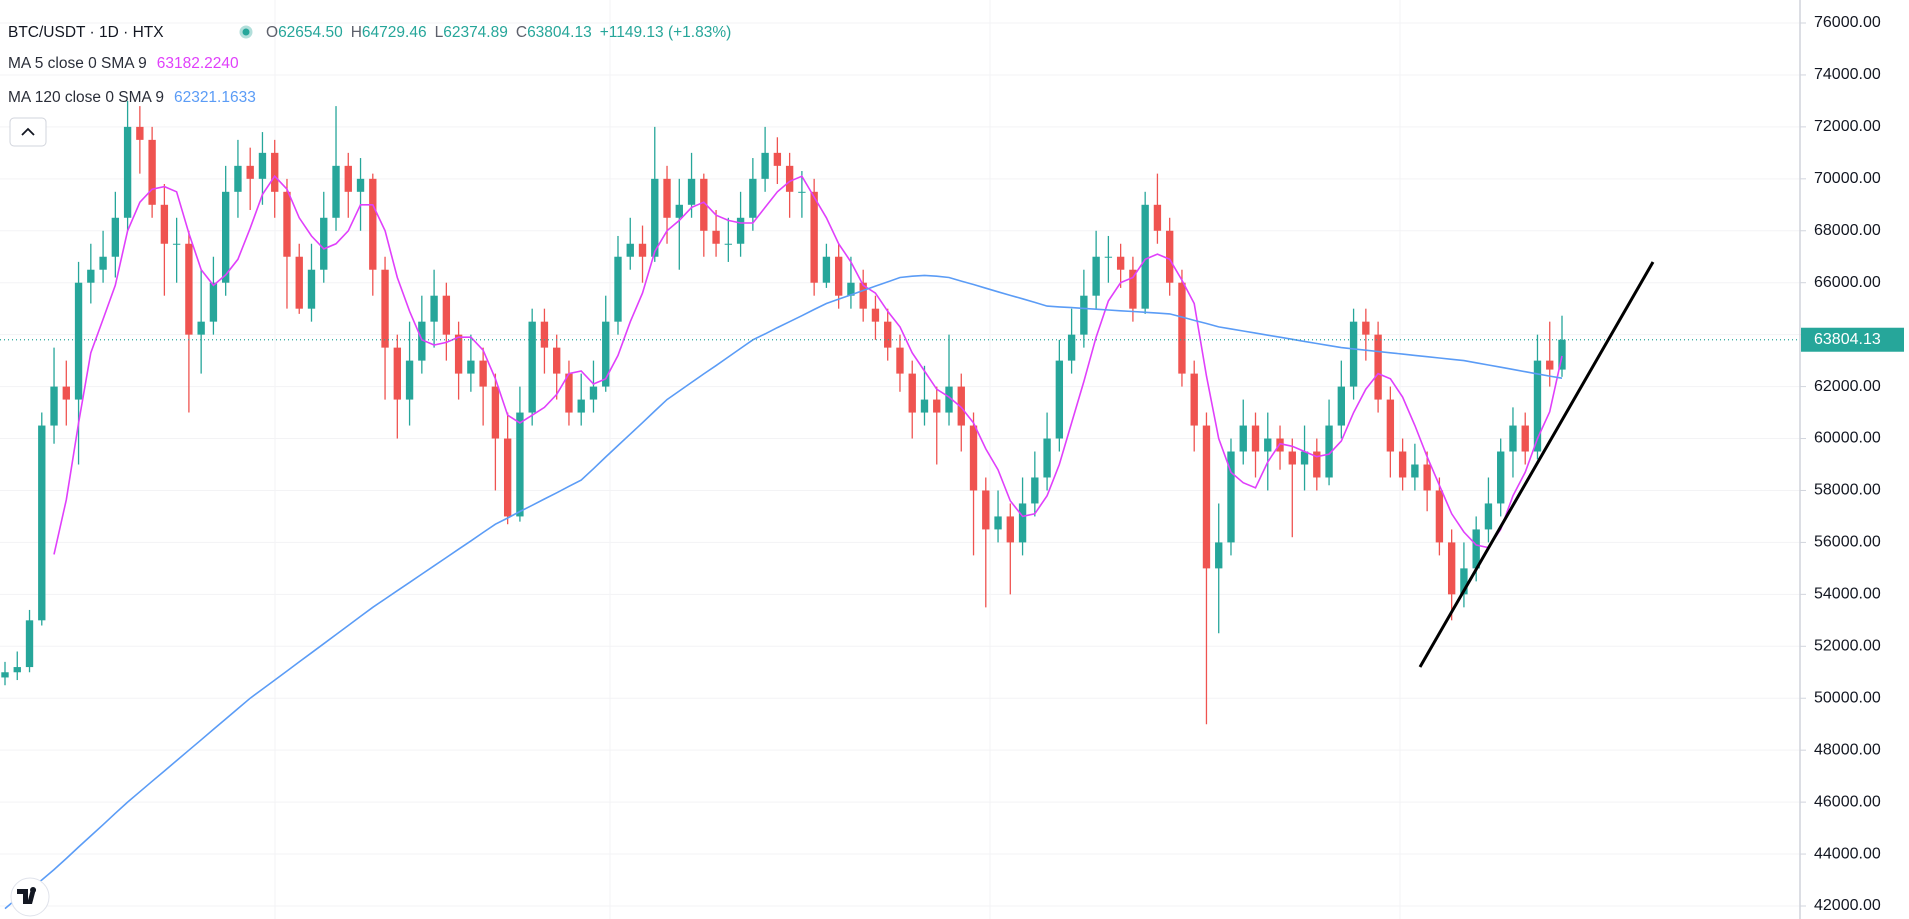 This screenshot has width=1909, height=919. Describe the element at coordinates (1847, 905) in the screenshot. I see `y-tick-label: 42000.00` at that location.